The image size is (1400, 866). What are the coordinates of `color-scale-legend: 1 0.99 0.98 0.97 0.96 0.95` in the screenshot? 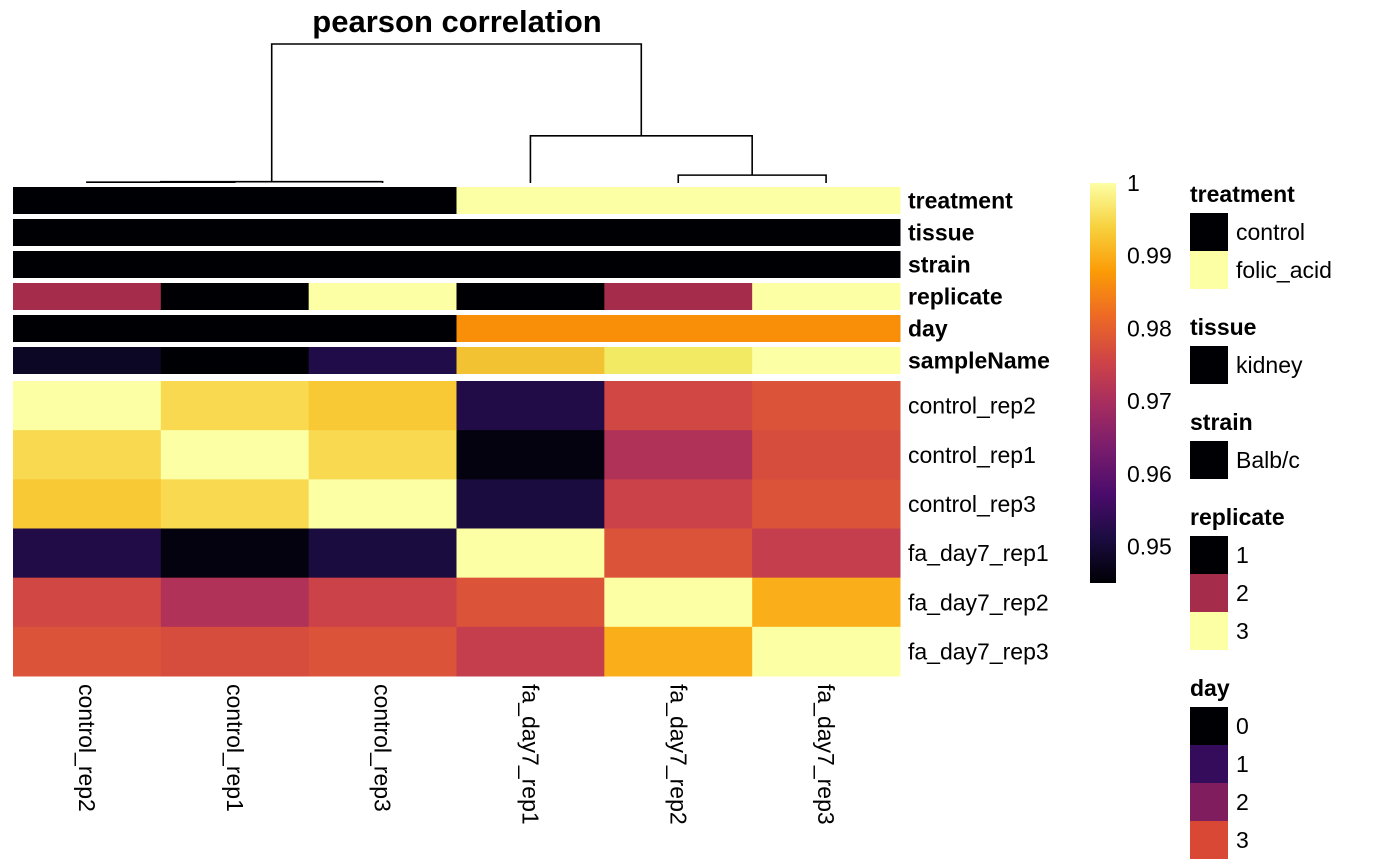 It's located at (1131, 376).